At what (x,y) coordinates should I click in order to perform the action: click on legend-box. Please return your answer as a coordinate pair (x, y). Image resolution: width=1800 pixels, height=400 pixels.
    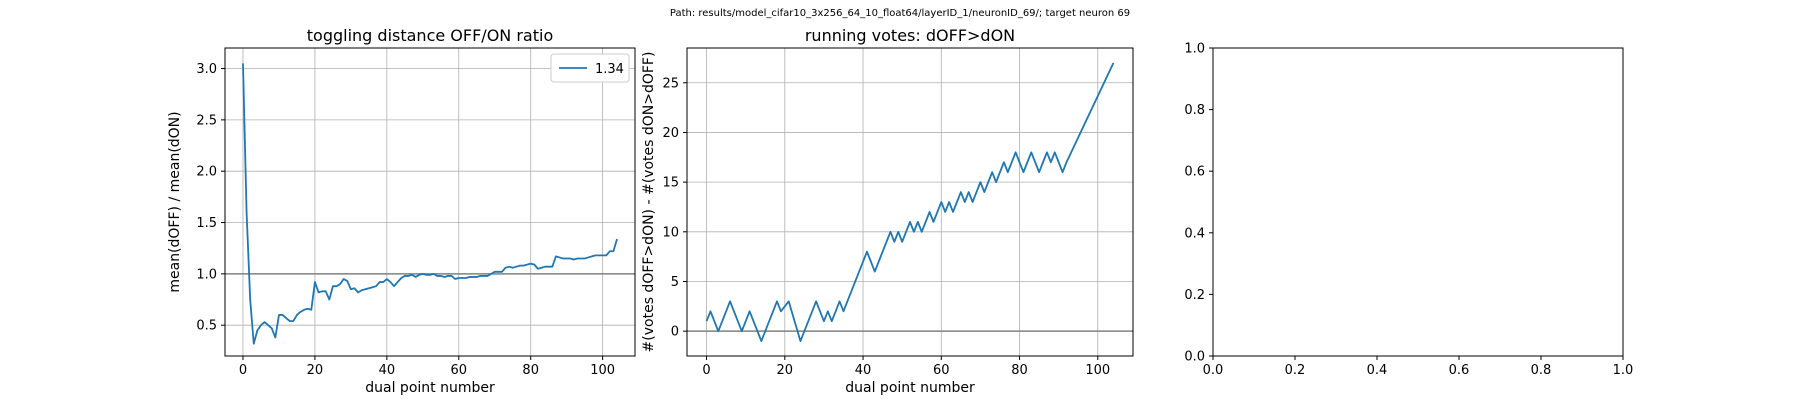
    Looking at the image, I should click on (590, 68).